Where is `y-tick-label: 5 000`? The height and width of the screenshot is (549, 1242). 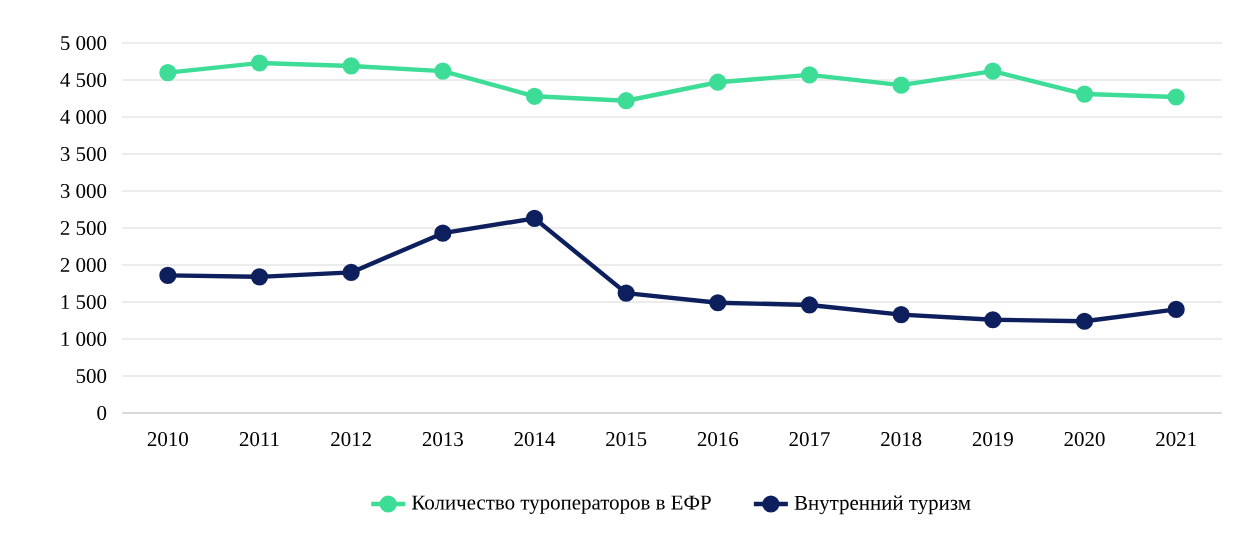 y-tick-label: 5 000 is located at coordinates (84, 43).